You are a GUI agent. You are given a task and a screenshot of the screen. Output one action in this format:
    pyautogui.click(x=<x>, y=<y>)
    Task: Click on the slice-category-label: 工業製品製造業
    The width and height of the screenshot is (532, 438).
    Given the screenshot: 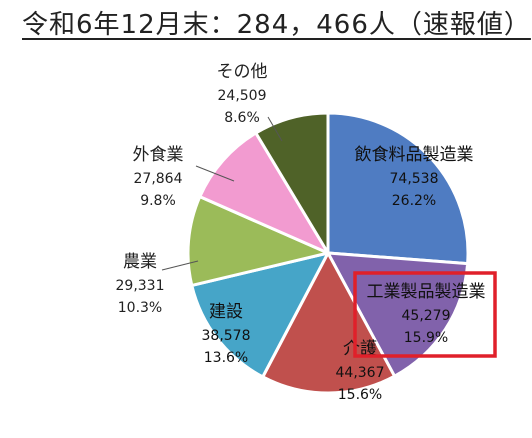 What is the action you would take?
    pyautogui.click(x=426, y=292)
    